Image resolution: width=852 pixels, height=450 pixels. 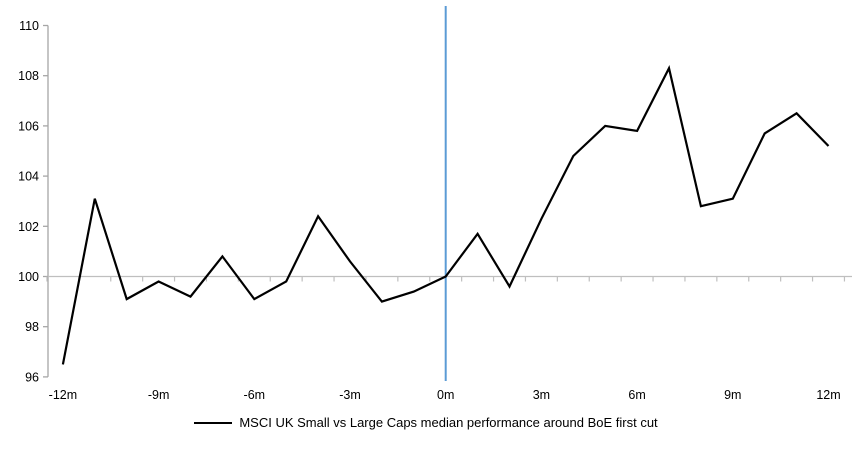 What do you see at coordinates (732, 395) in the screenshot?
I see `x-tick-label: 9m` at bounding box center [732, 395].